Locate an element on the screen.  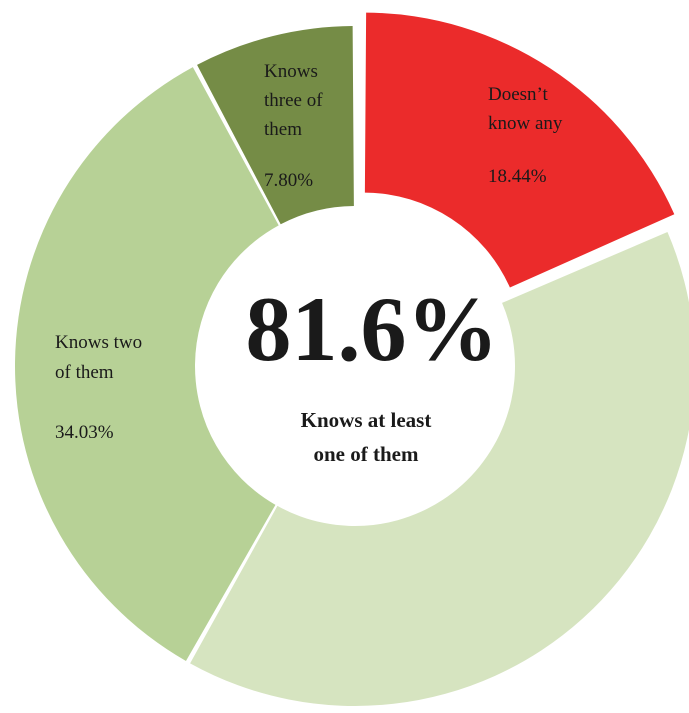
center-caption-line-1: Knows at least is located at coordinates (366, 420).